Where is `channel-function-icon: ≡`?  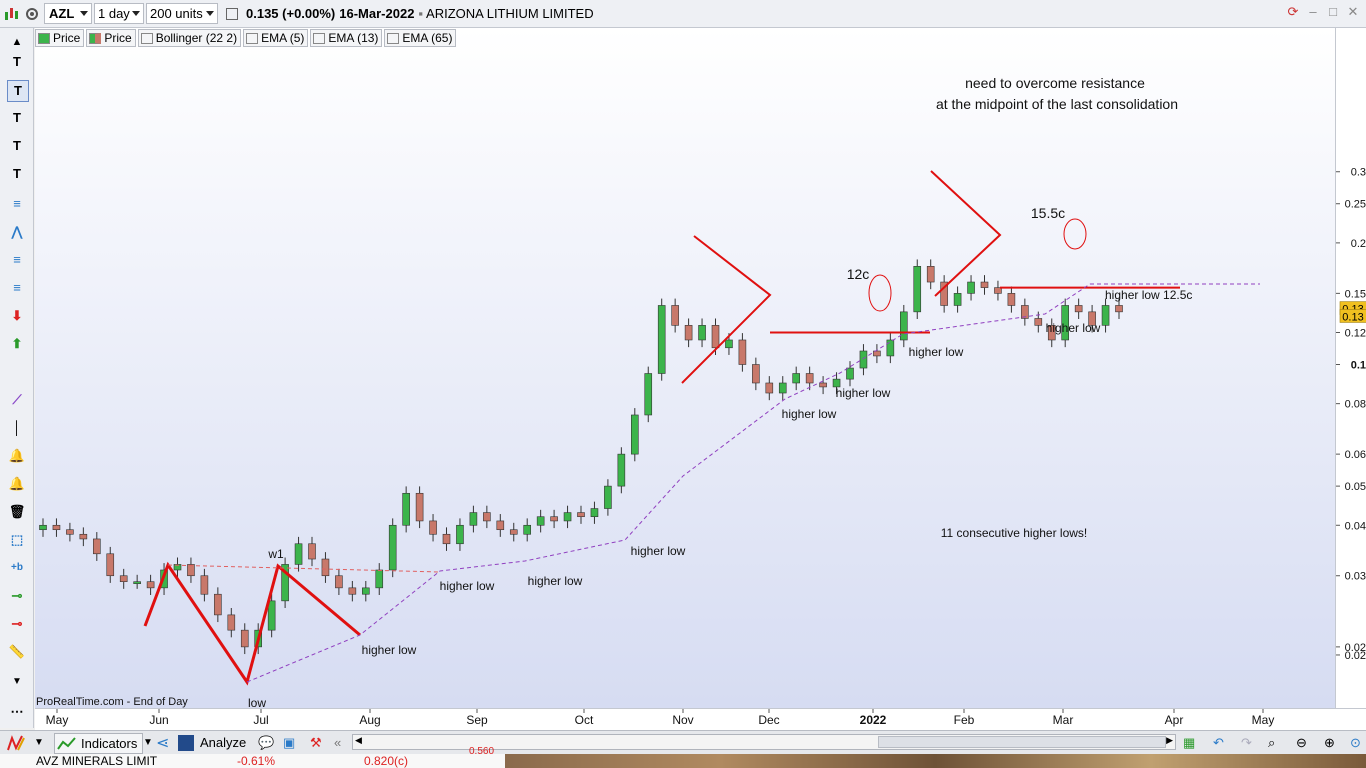
channel-function-icon: ≡ is located at coordinates (17, 259).